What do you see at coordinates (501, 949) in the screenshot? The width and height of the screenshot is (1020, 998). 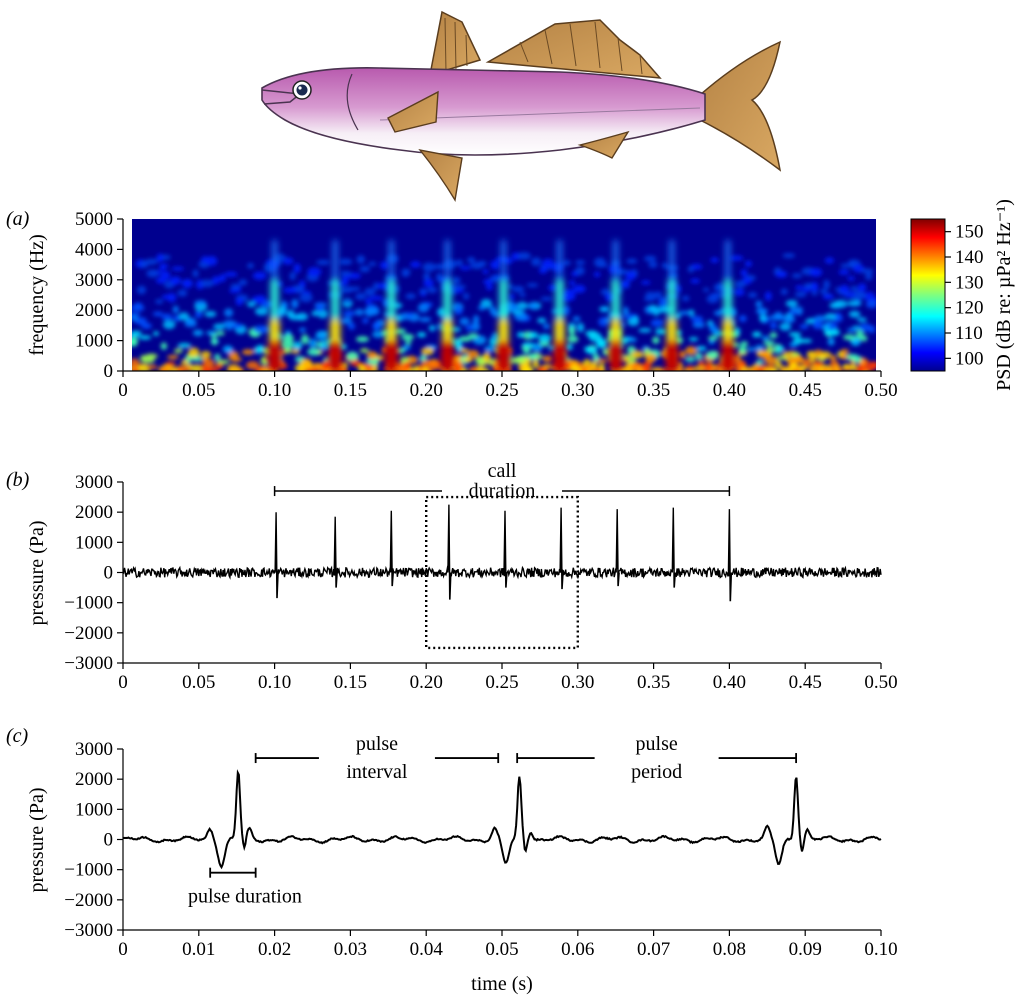 I see `panel-c-x-tick-5: 0.05` at bounding box center [501, 949].